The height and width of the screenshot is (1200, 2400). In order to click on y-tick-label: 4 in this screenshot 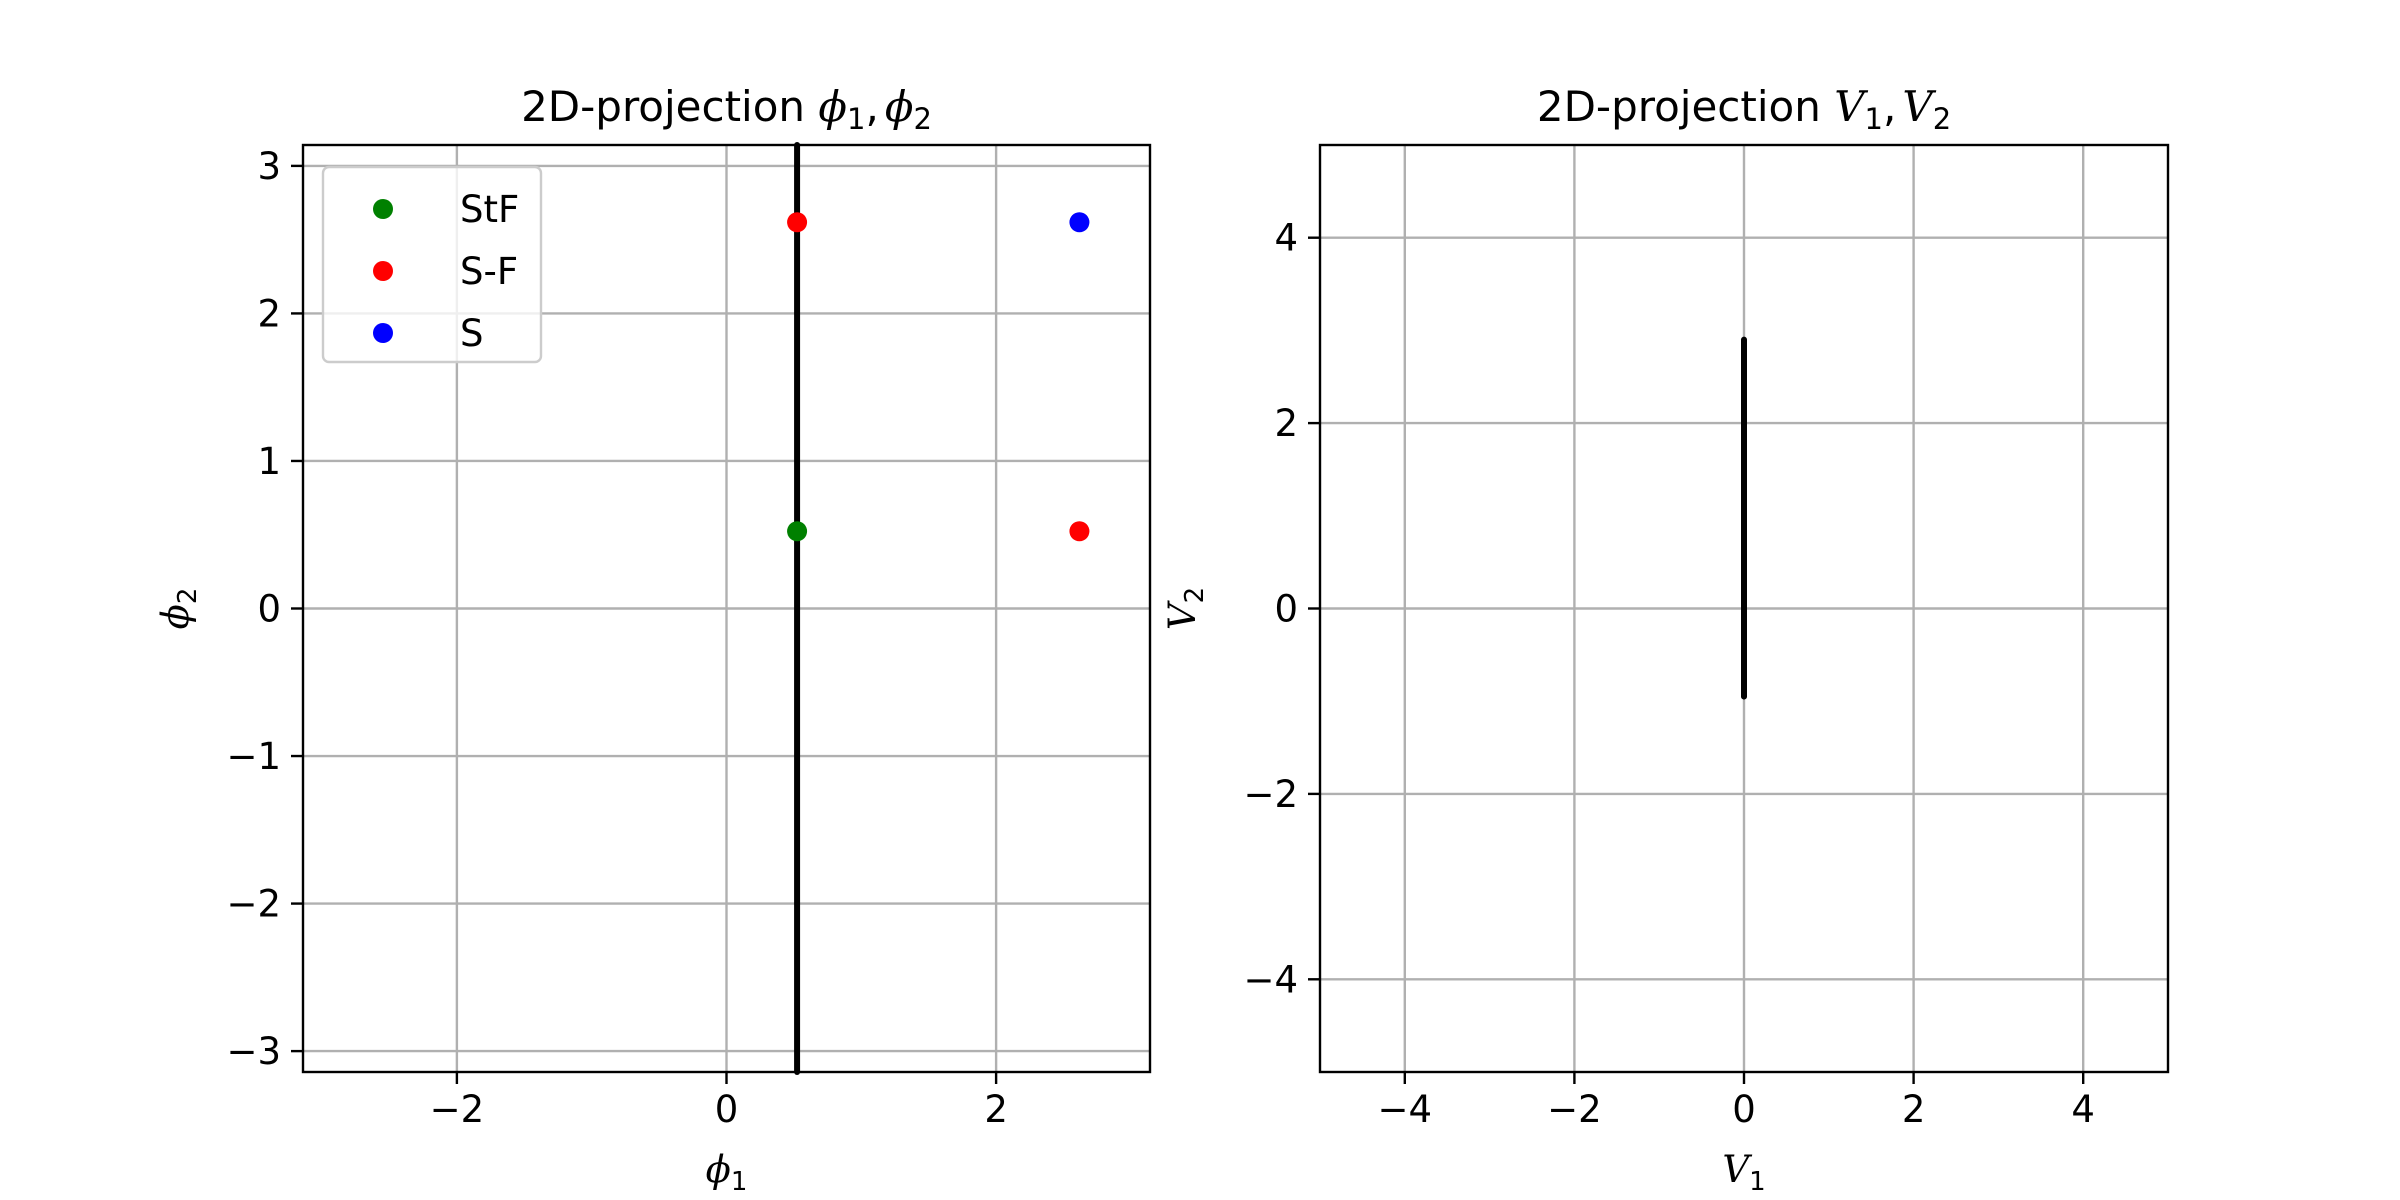, I will do `click(1286, 238)`.